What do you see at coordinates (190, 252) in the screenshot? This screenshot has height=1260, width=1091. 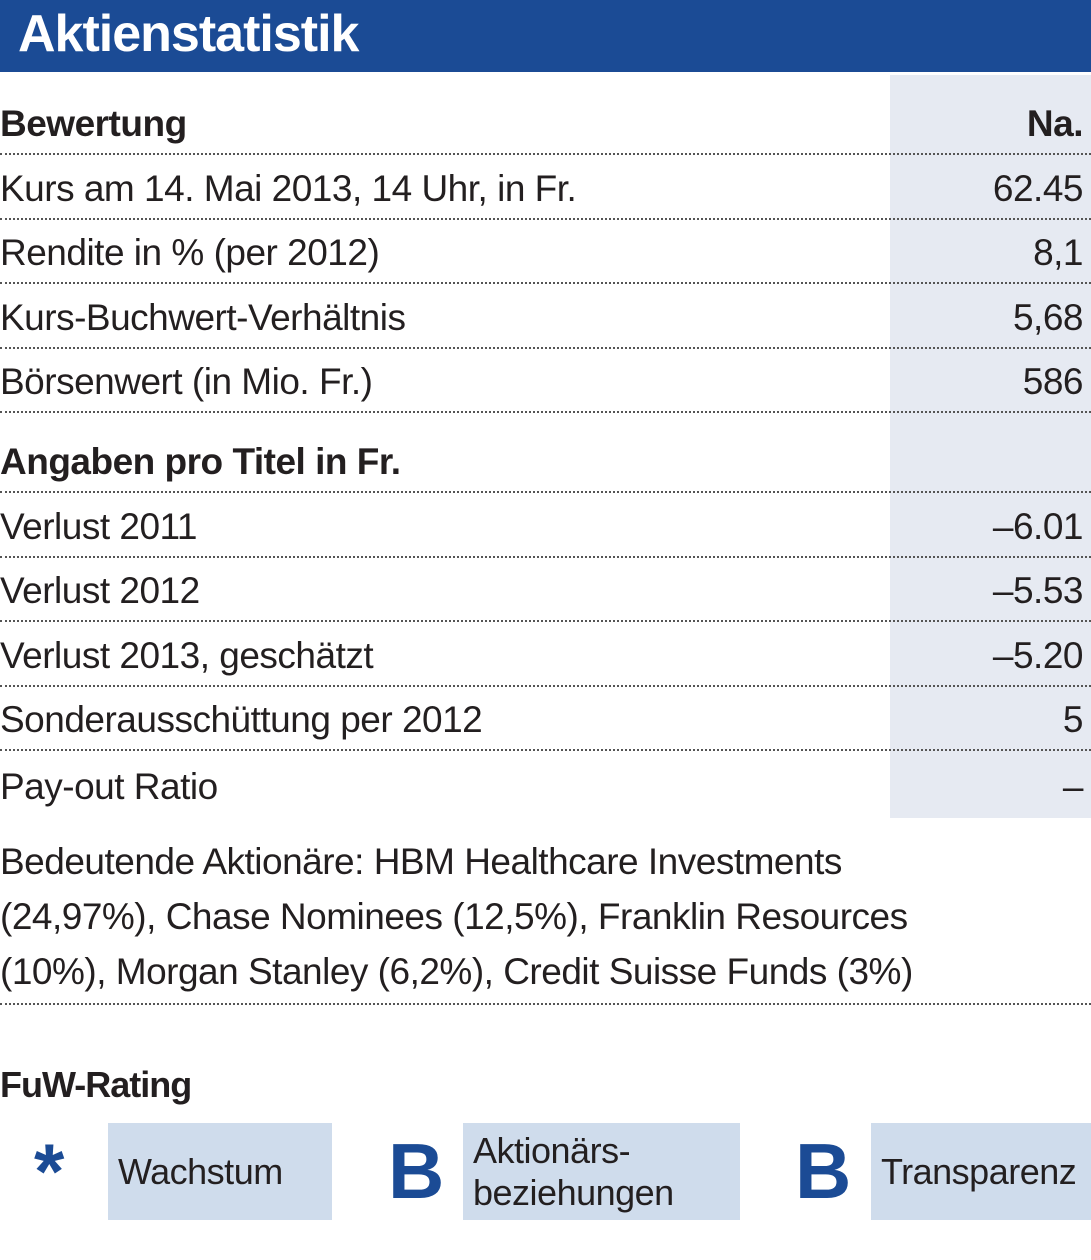 I see `row-label: Rendite in % (per 2012)` at bounding box center [190, 252].